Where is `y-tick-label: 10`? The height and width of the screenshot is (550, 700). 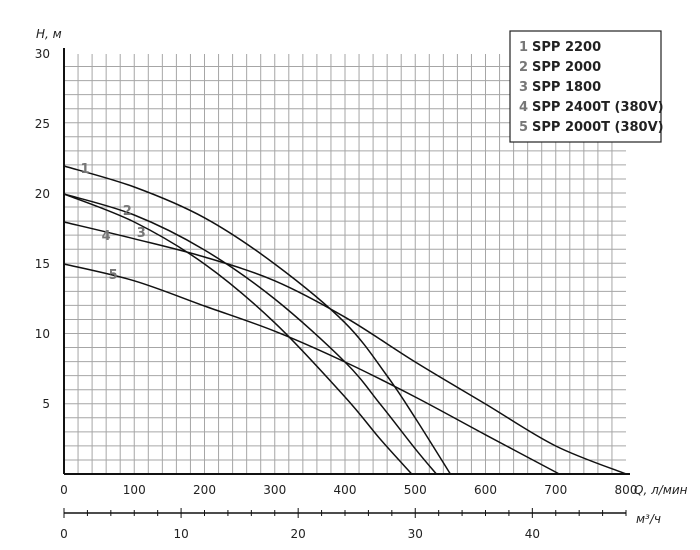
y-tick-label: 10 is located at coordinates (42, 334).